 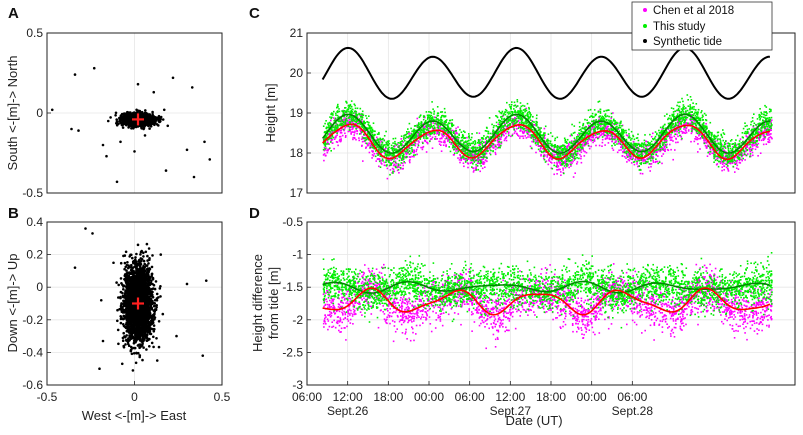 What do you see at coordinates (34, 222) in the screenshot?
I see `ytick-label-0: 0.4` at bounding box center [34, 222].